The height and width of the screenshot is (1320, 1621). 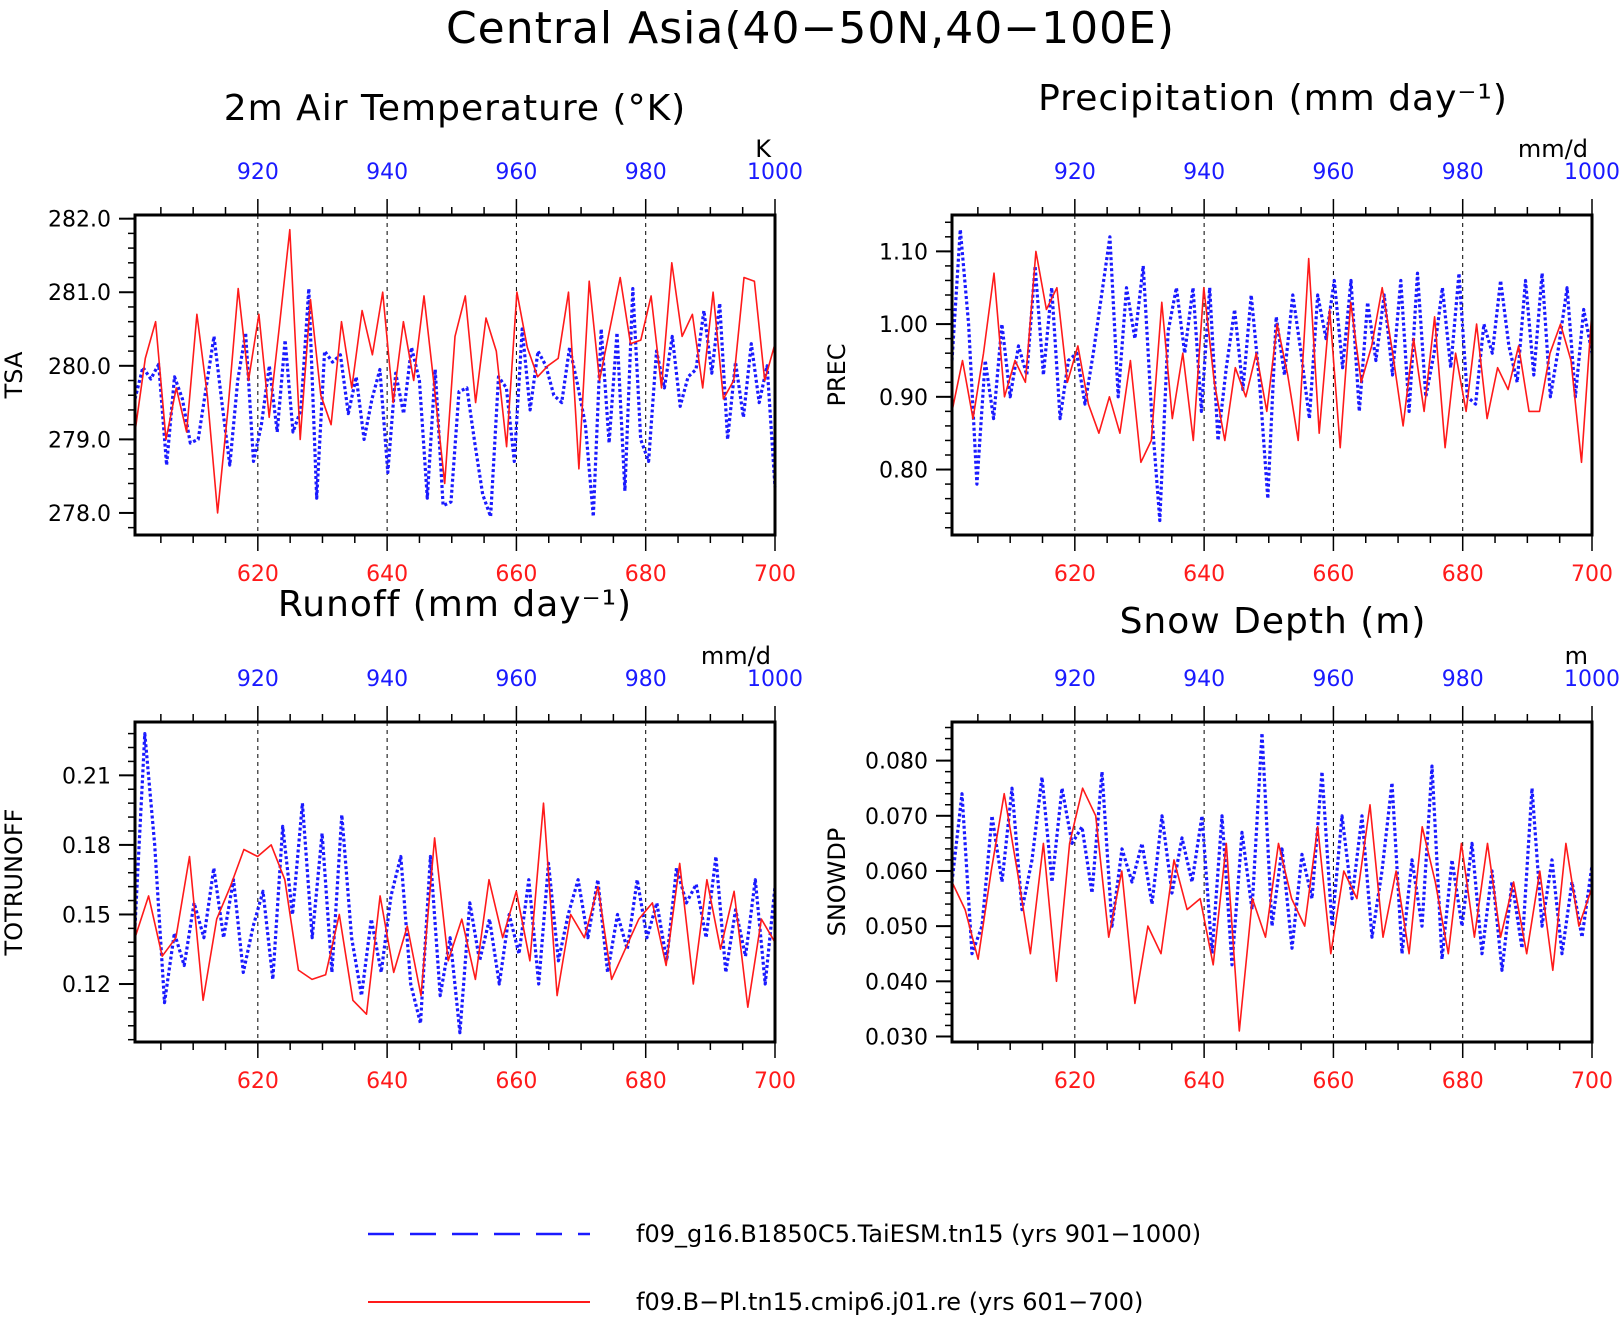 What do you see at coordinates (14, 883) in the screenshot?
I see `y-axis-label: TOTRUNOFF` at bounding box center [14, 883].